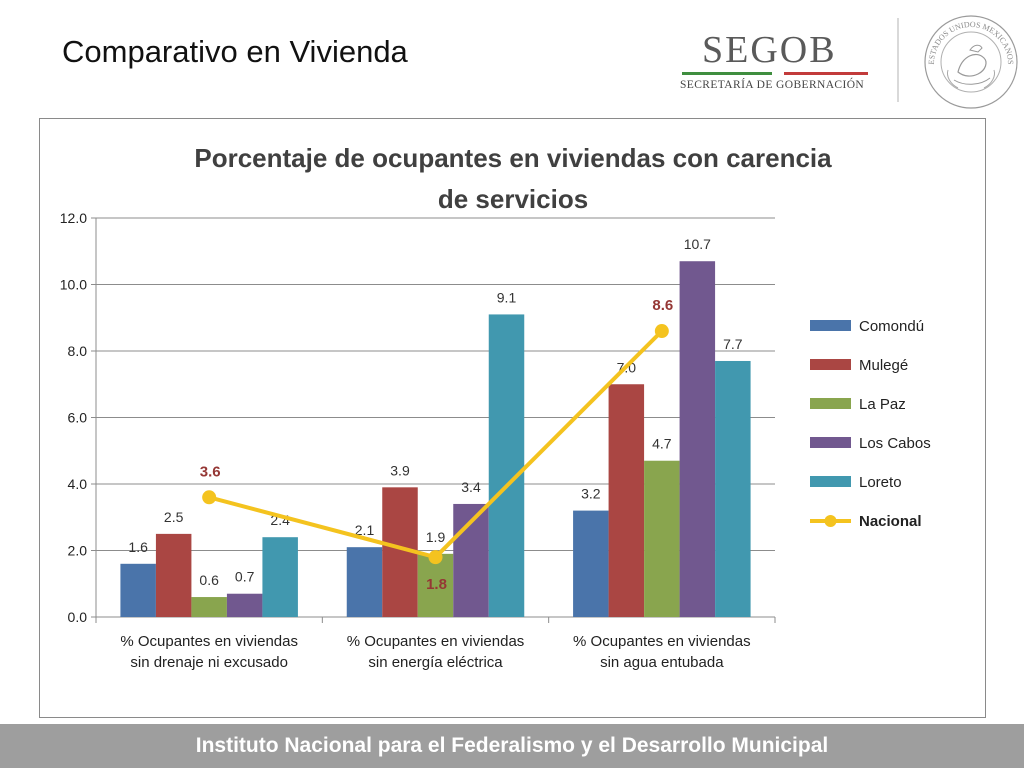  I want to click on svg-text: ESTADOS UNIDOS MEXICANOS, so click(971, 42).